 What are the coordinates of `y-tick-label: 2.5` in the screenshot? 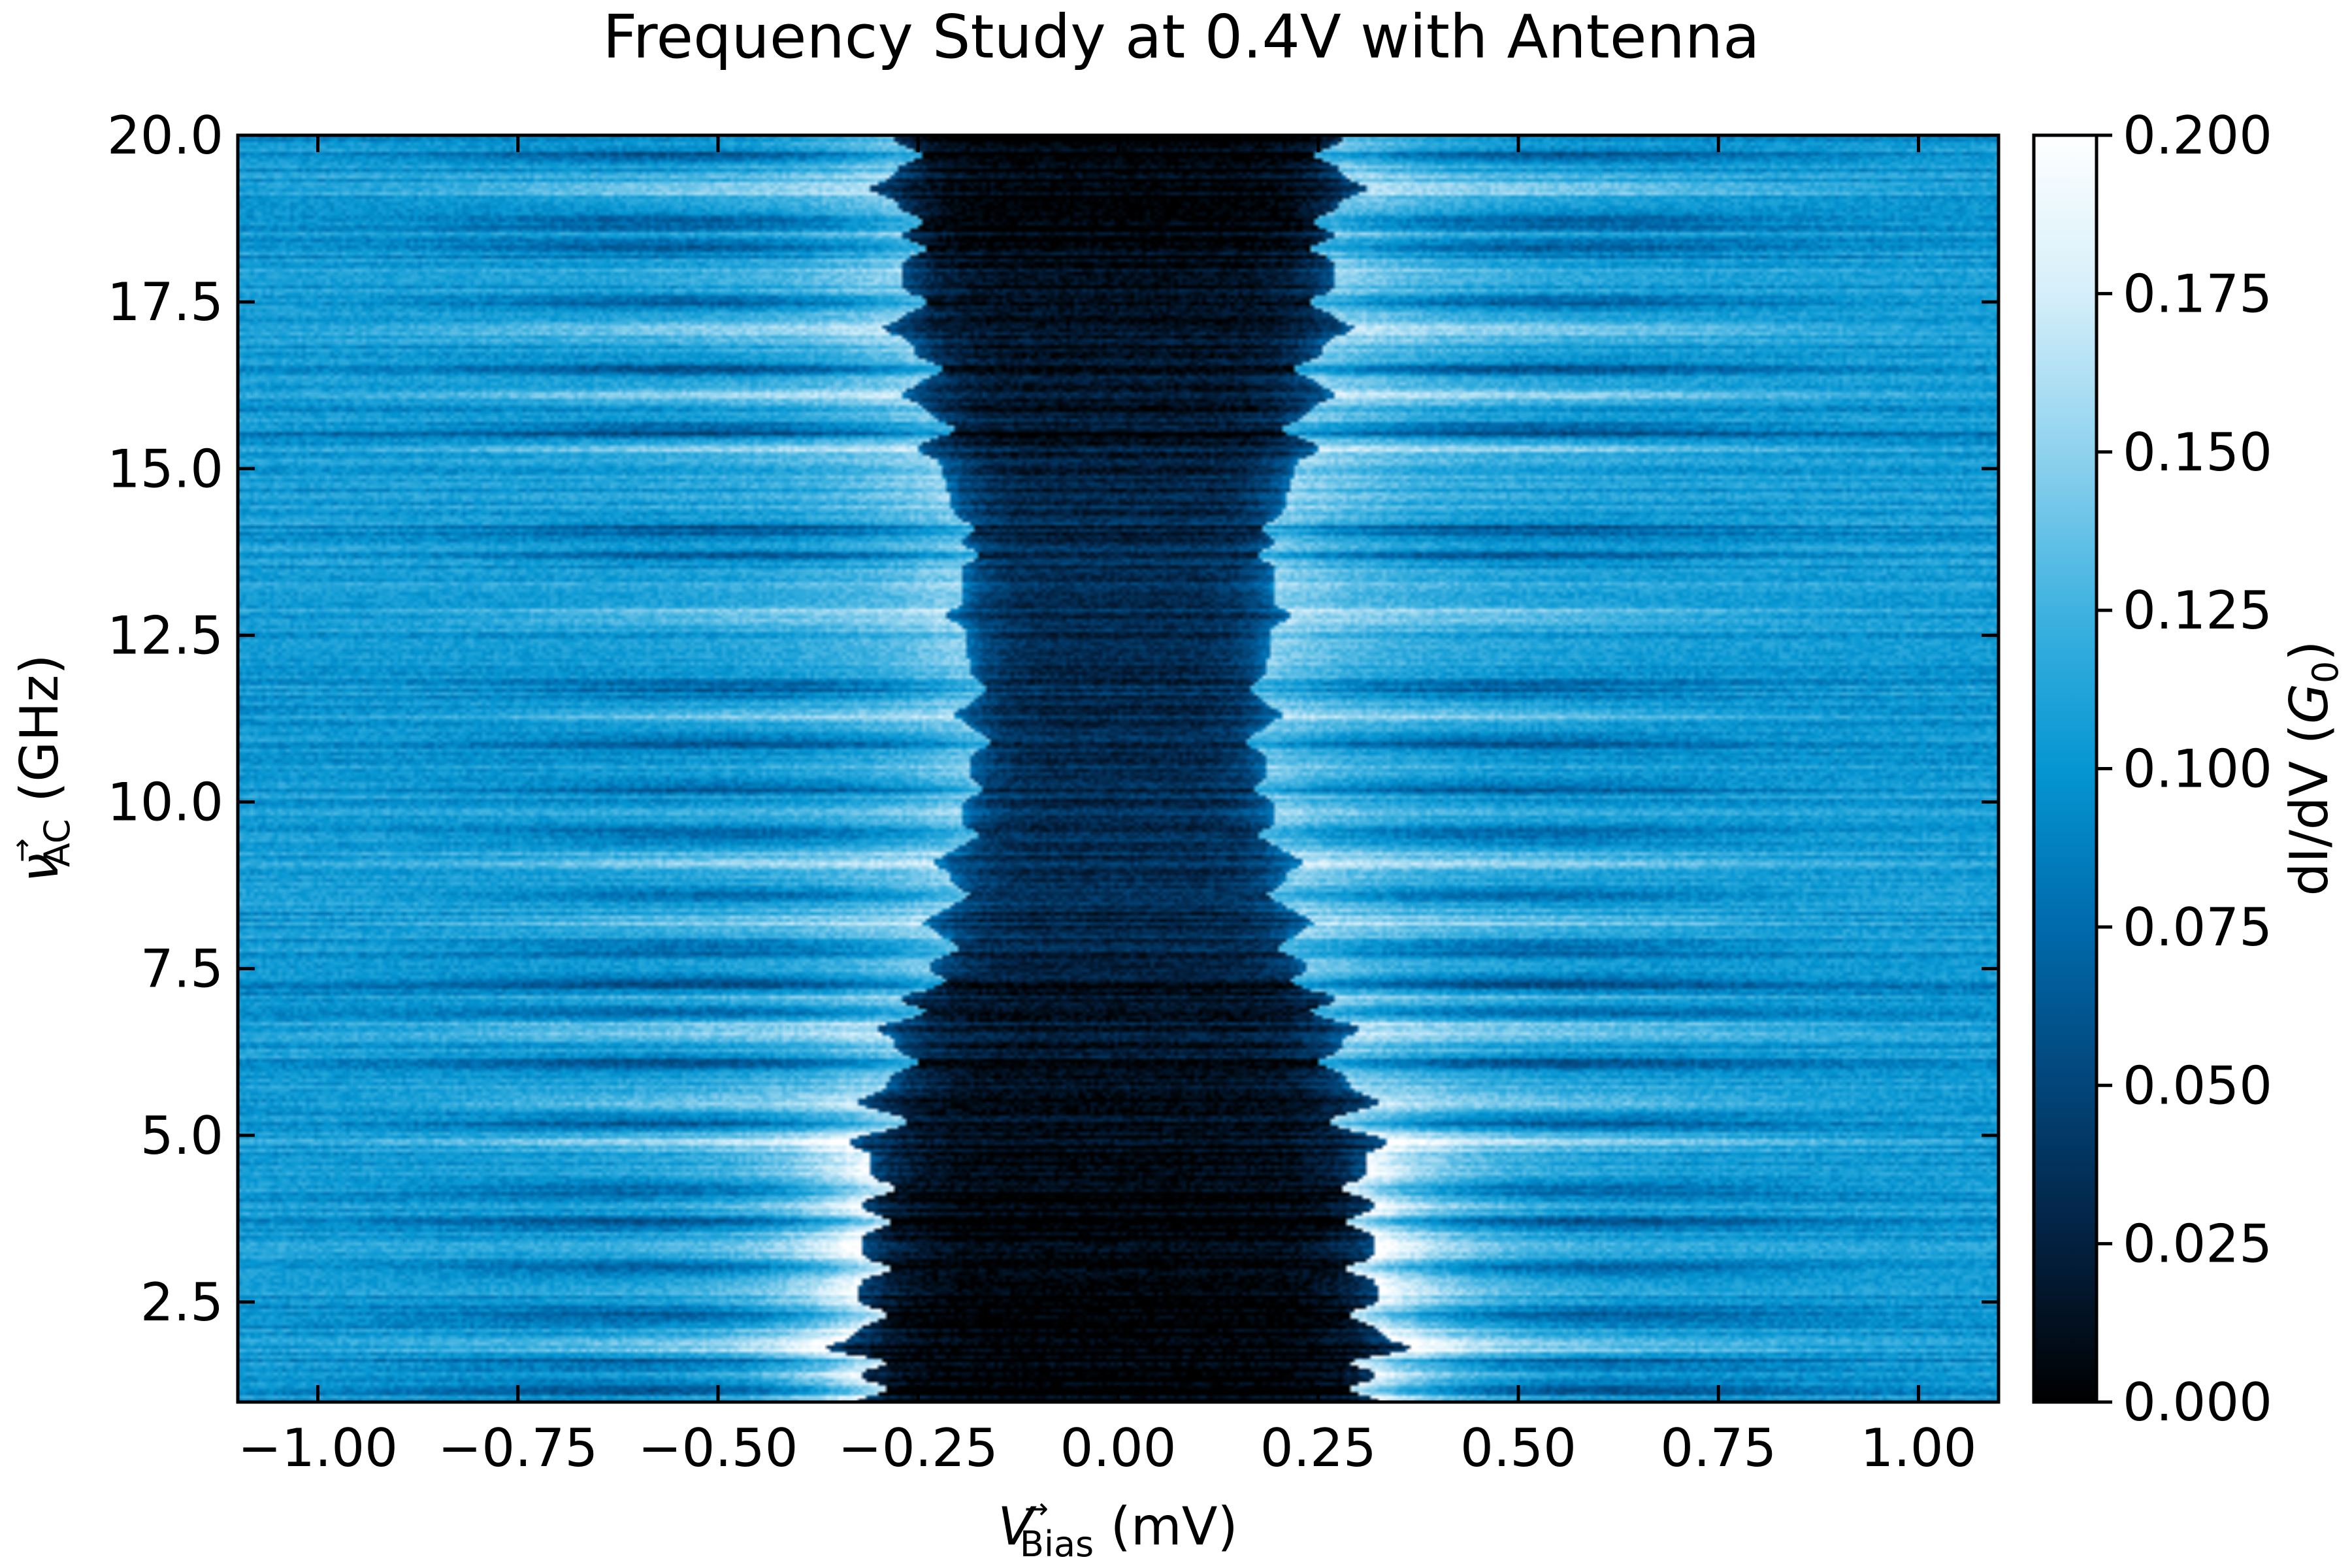 It's located at (181, 1302).